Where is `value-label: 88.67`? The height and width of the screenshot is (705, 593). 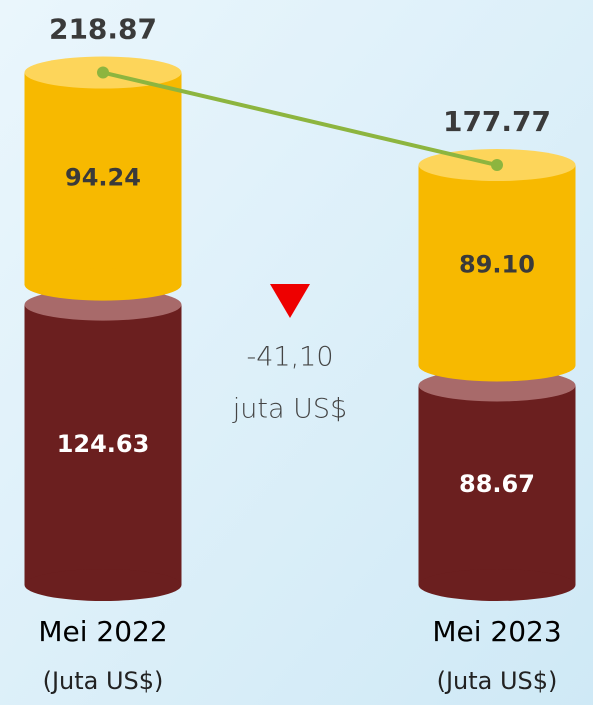
value-label: 88.67 is located at coordinates (497, 484).